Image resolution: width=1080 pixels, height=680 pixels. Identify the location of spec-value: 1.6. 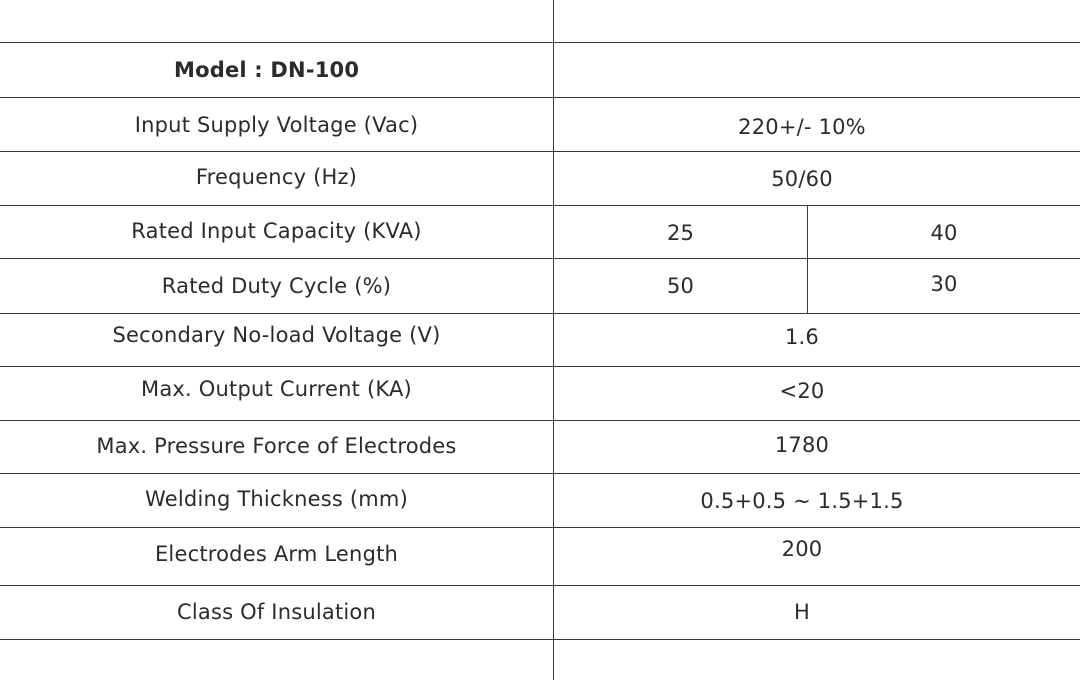
(802, 336).